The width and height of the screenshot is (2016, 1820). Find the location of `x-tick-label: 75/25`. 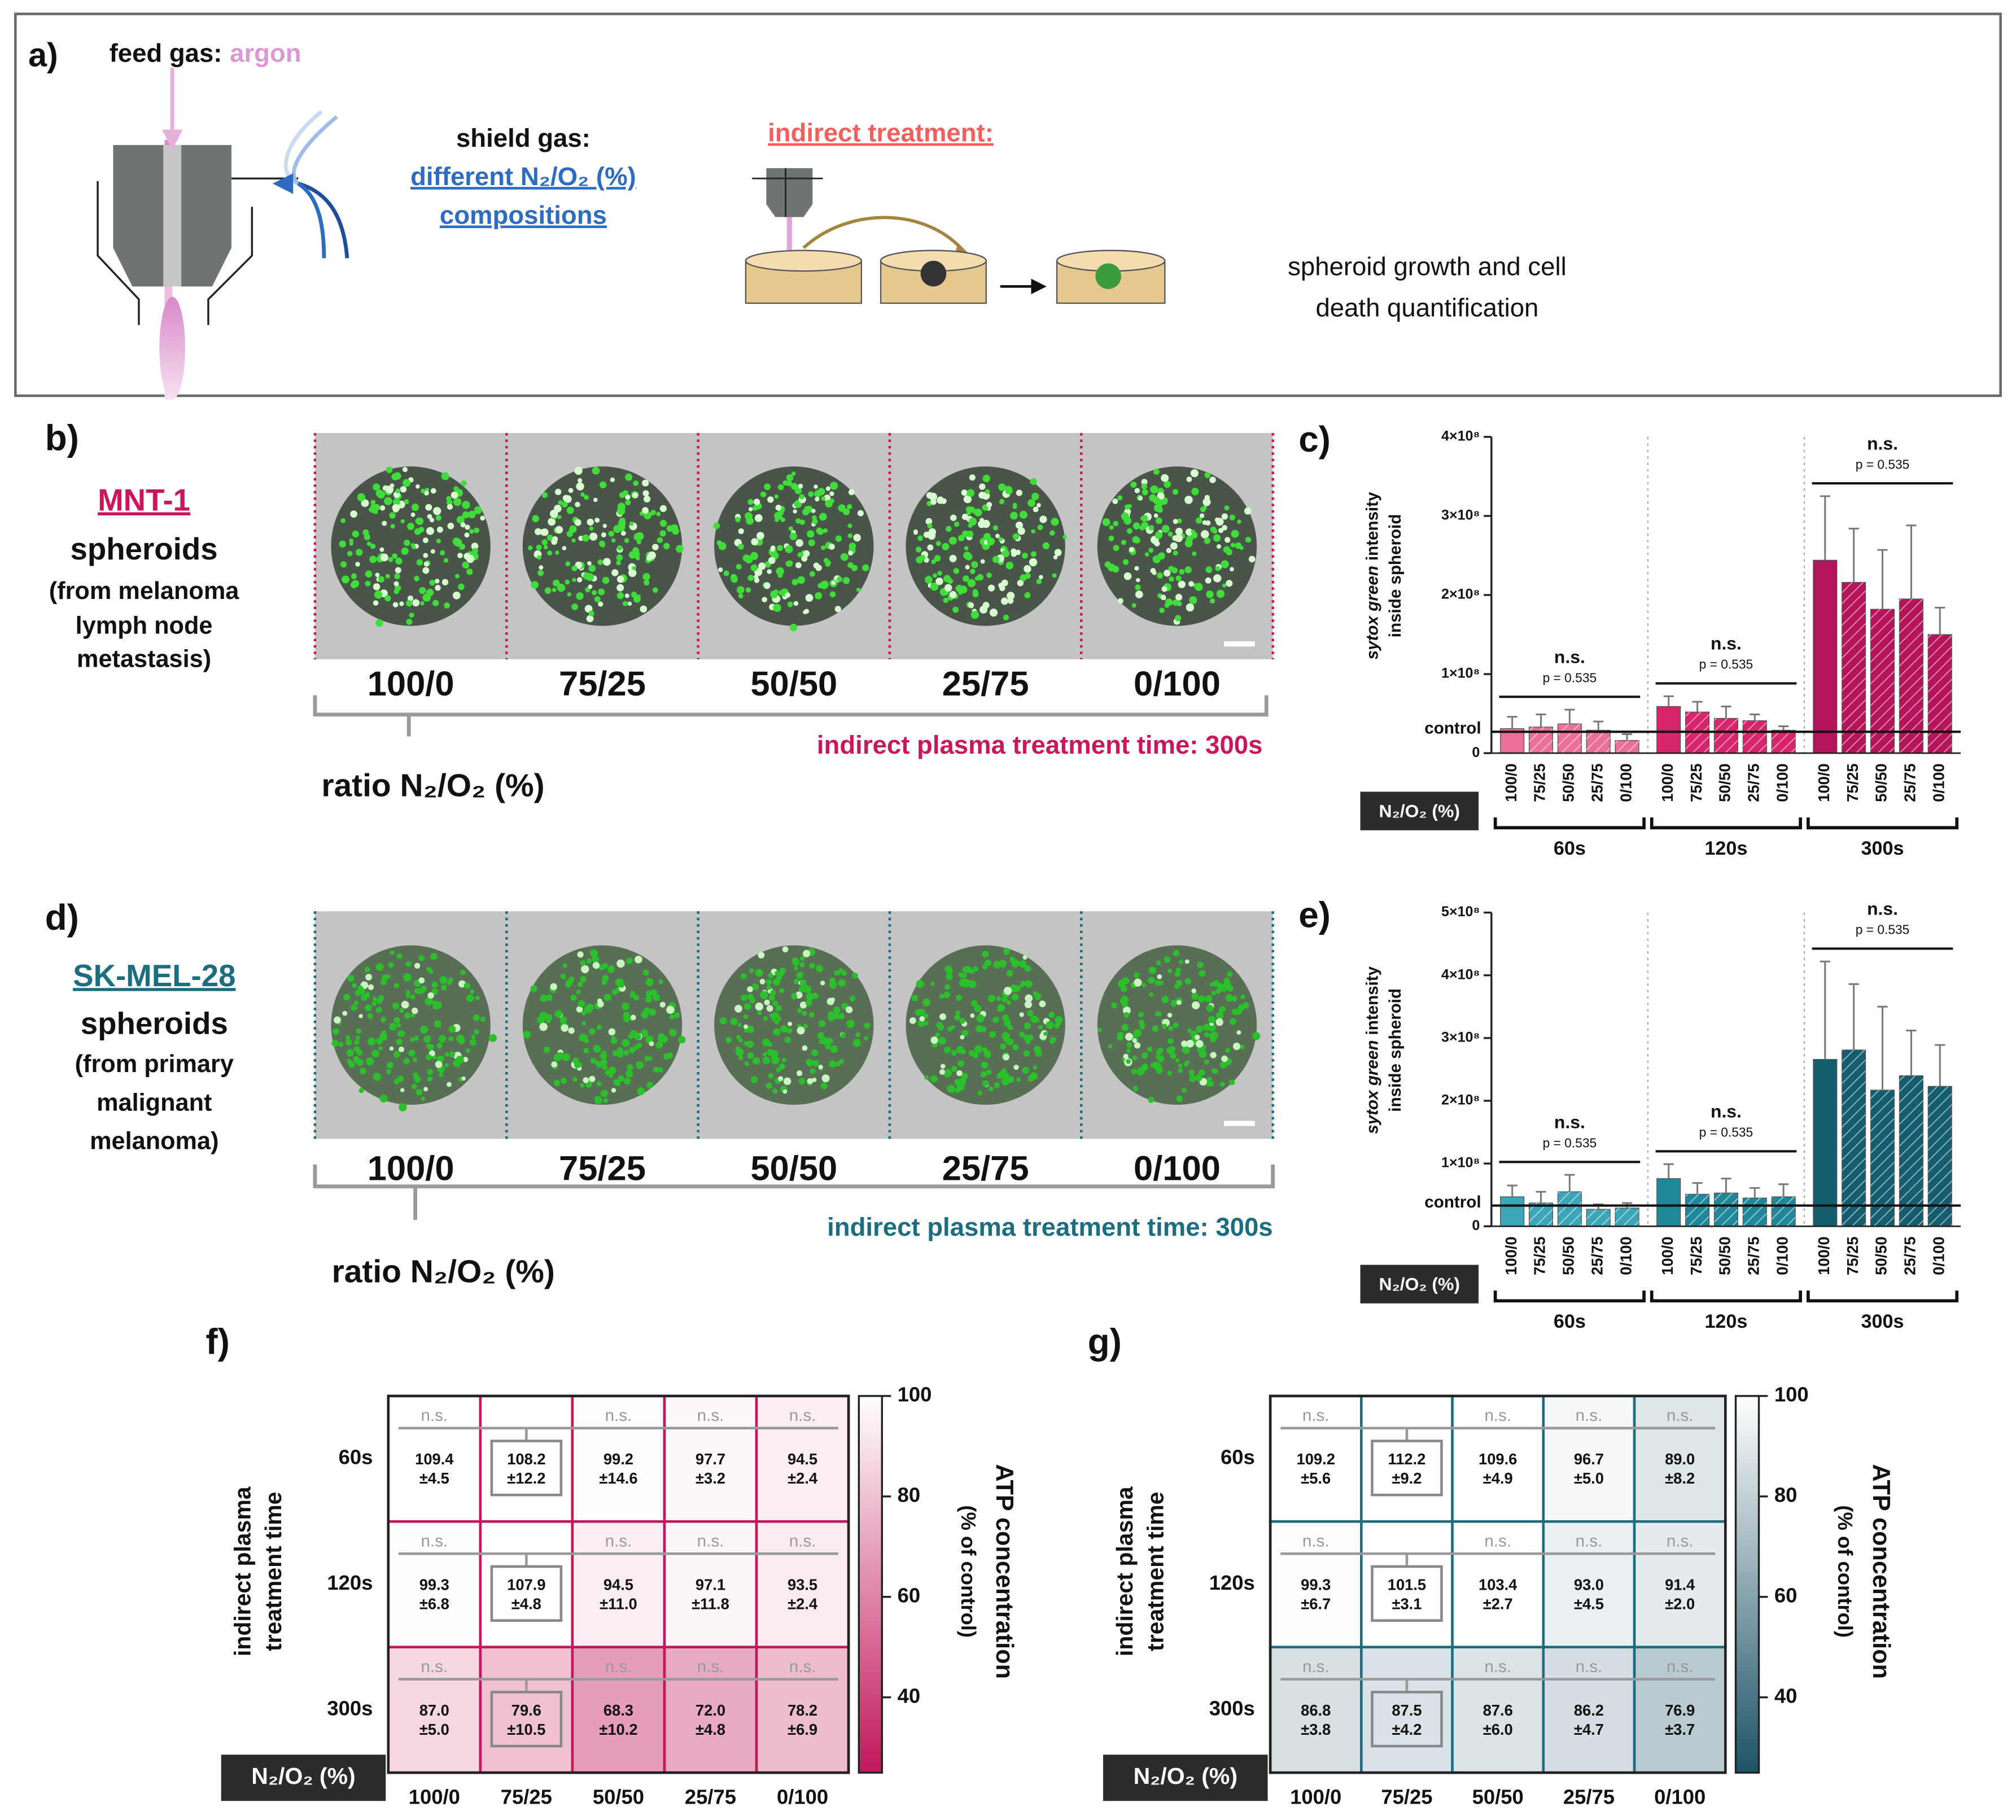

x-tick-label: 75/25 is located at coordinates (1696, 782).